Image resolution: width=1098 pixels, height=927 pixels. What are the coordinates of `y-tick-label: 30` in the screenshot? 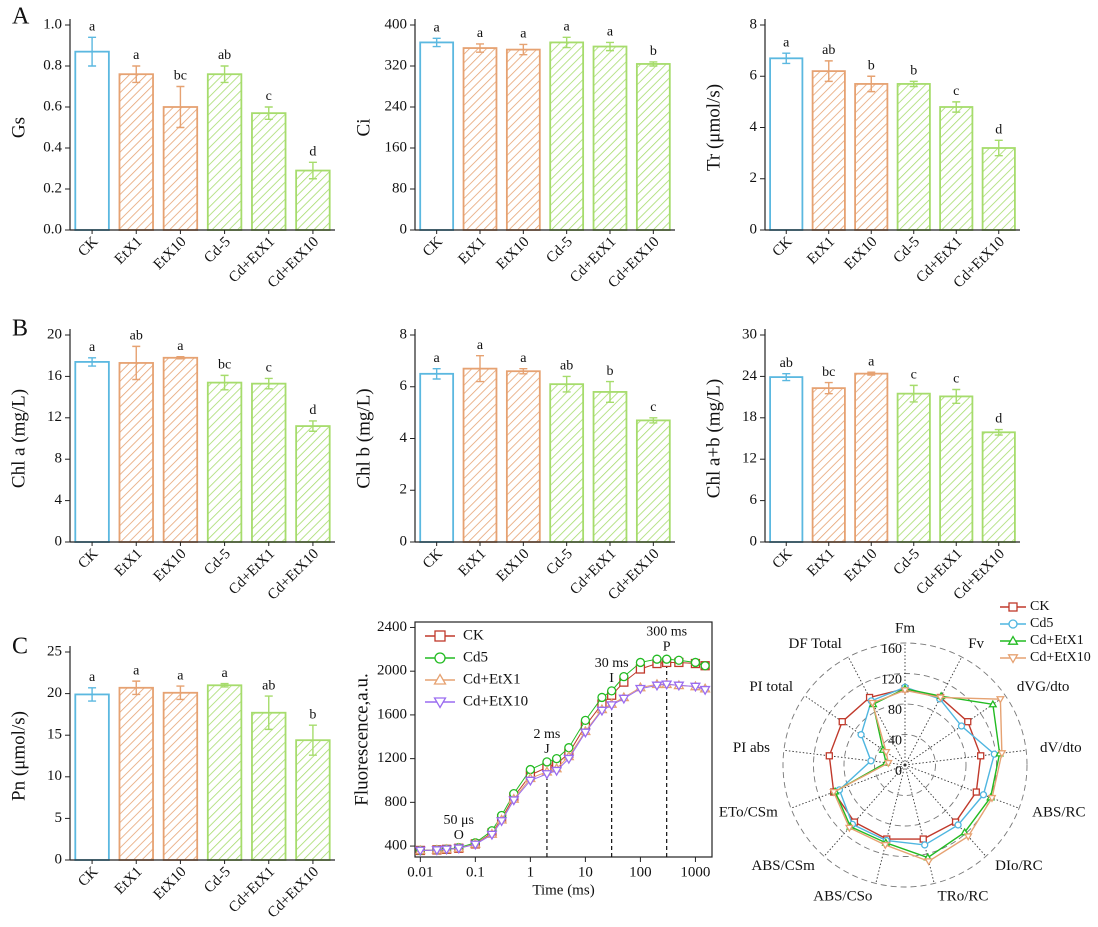 It's located at (749, 334).